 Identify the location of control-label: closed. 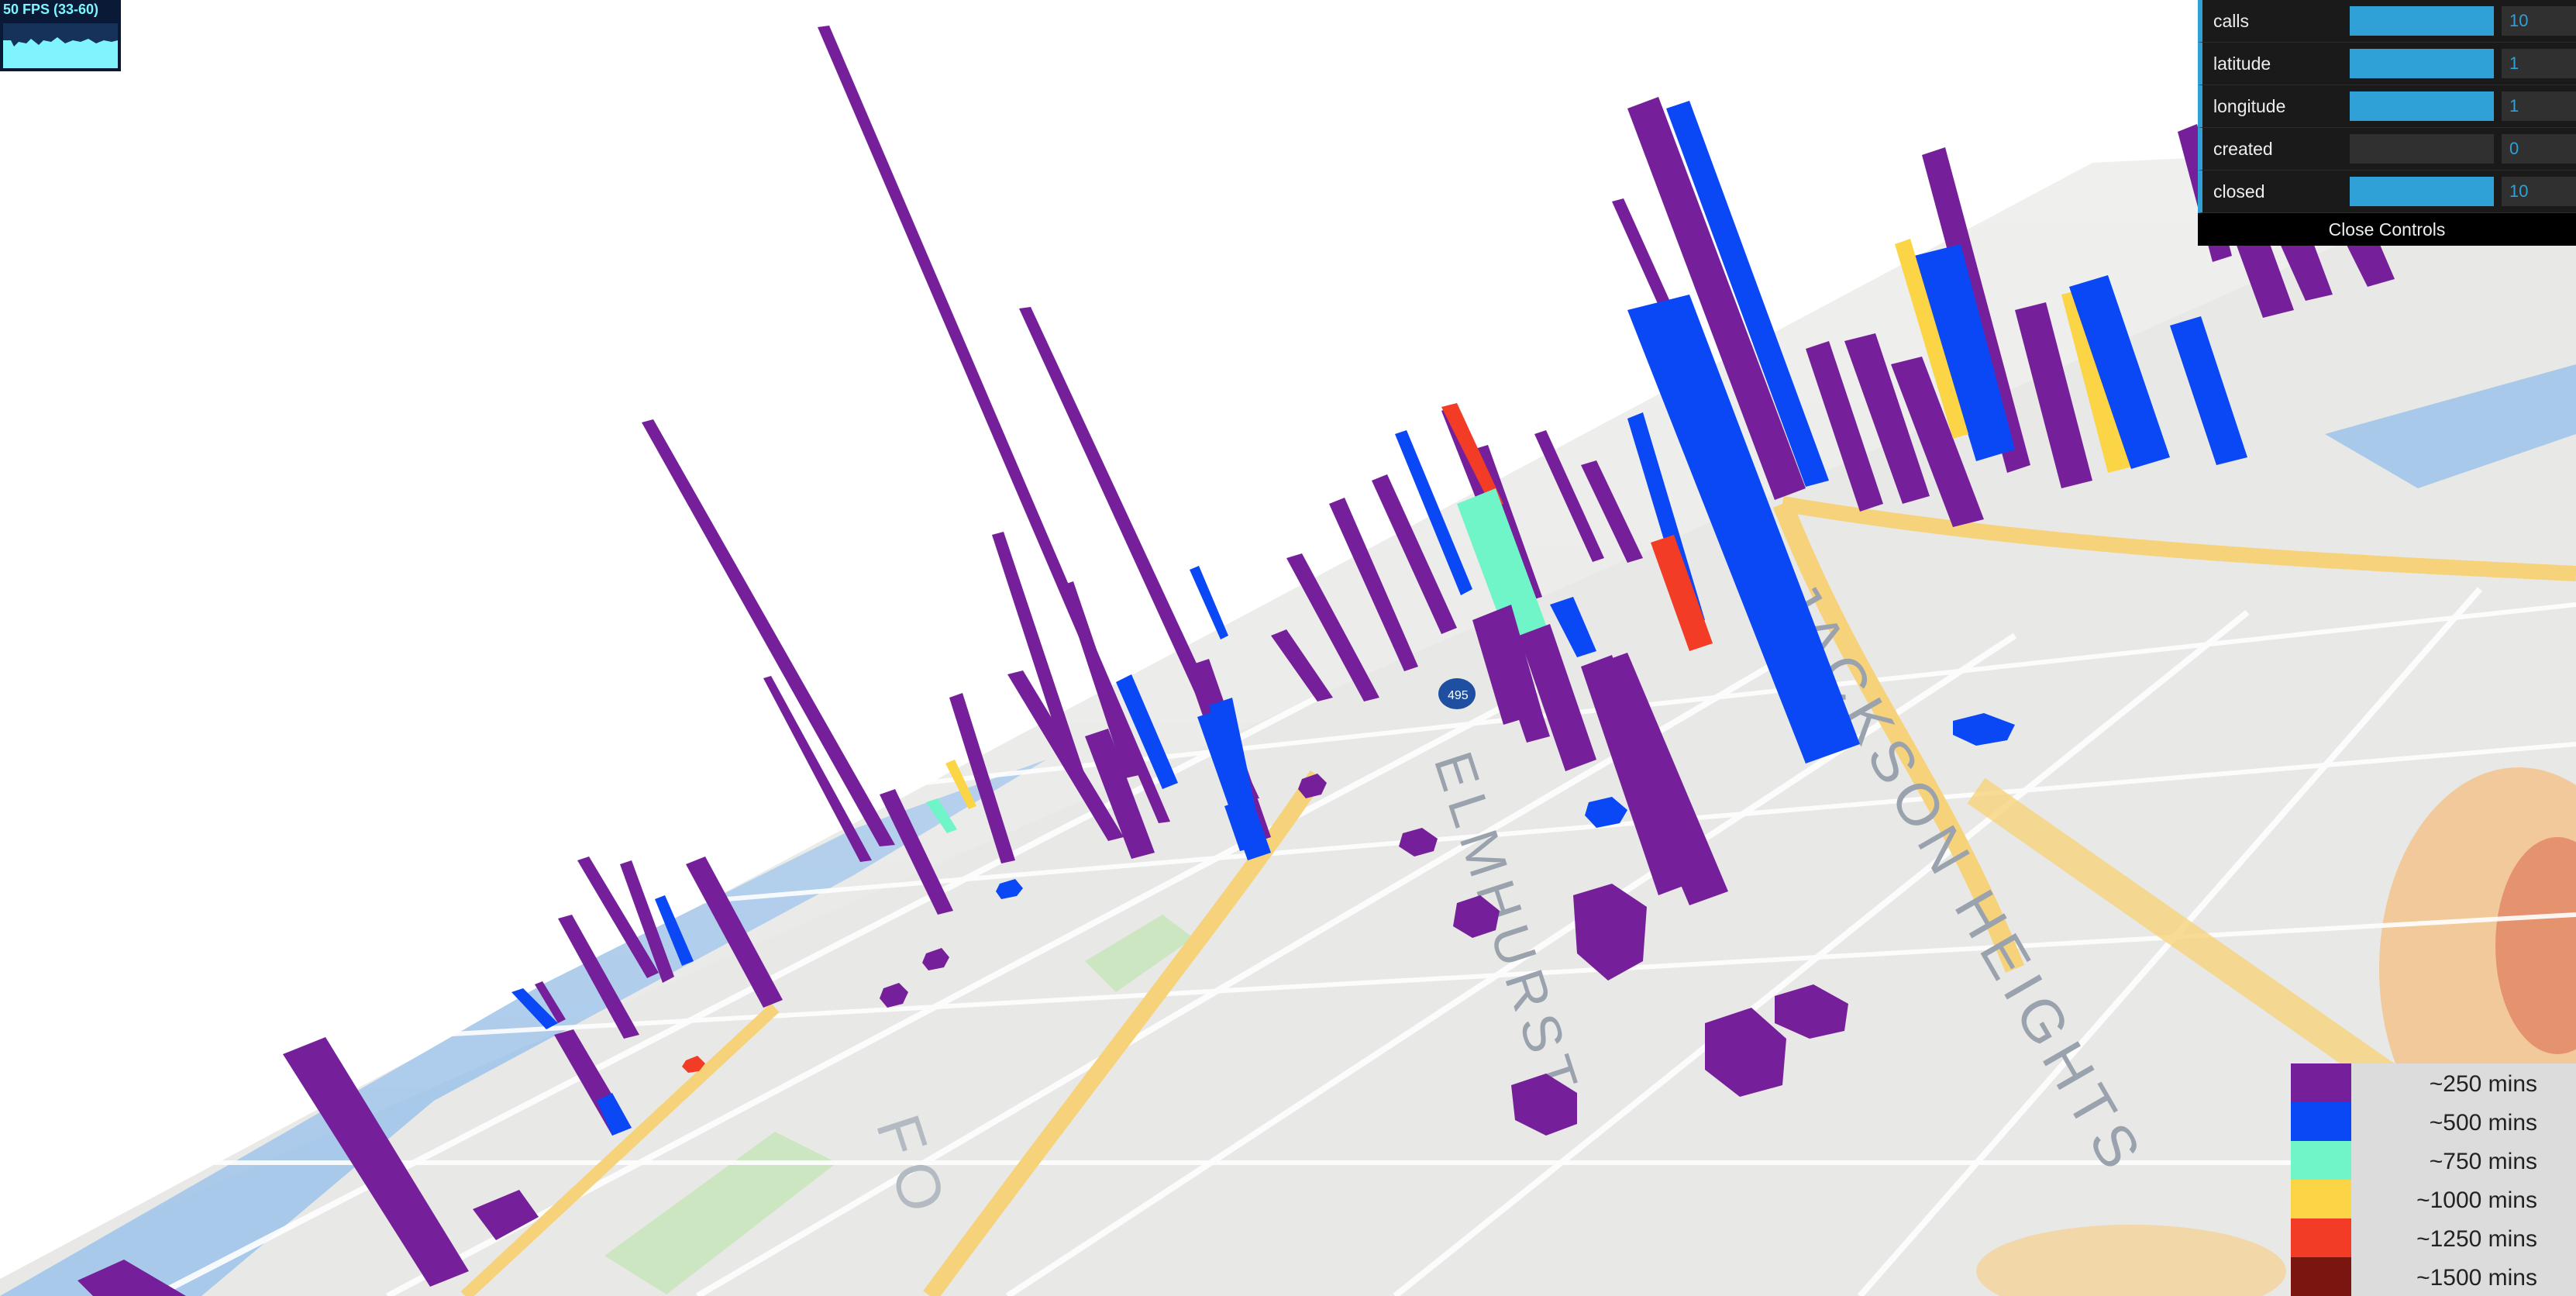
(2239, 191).